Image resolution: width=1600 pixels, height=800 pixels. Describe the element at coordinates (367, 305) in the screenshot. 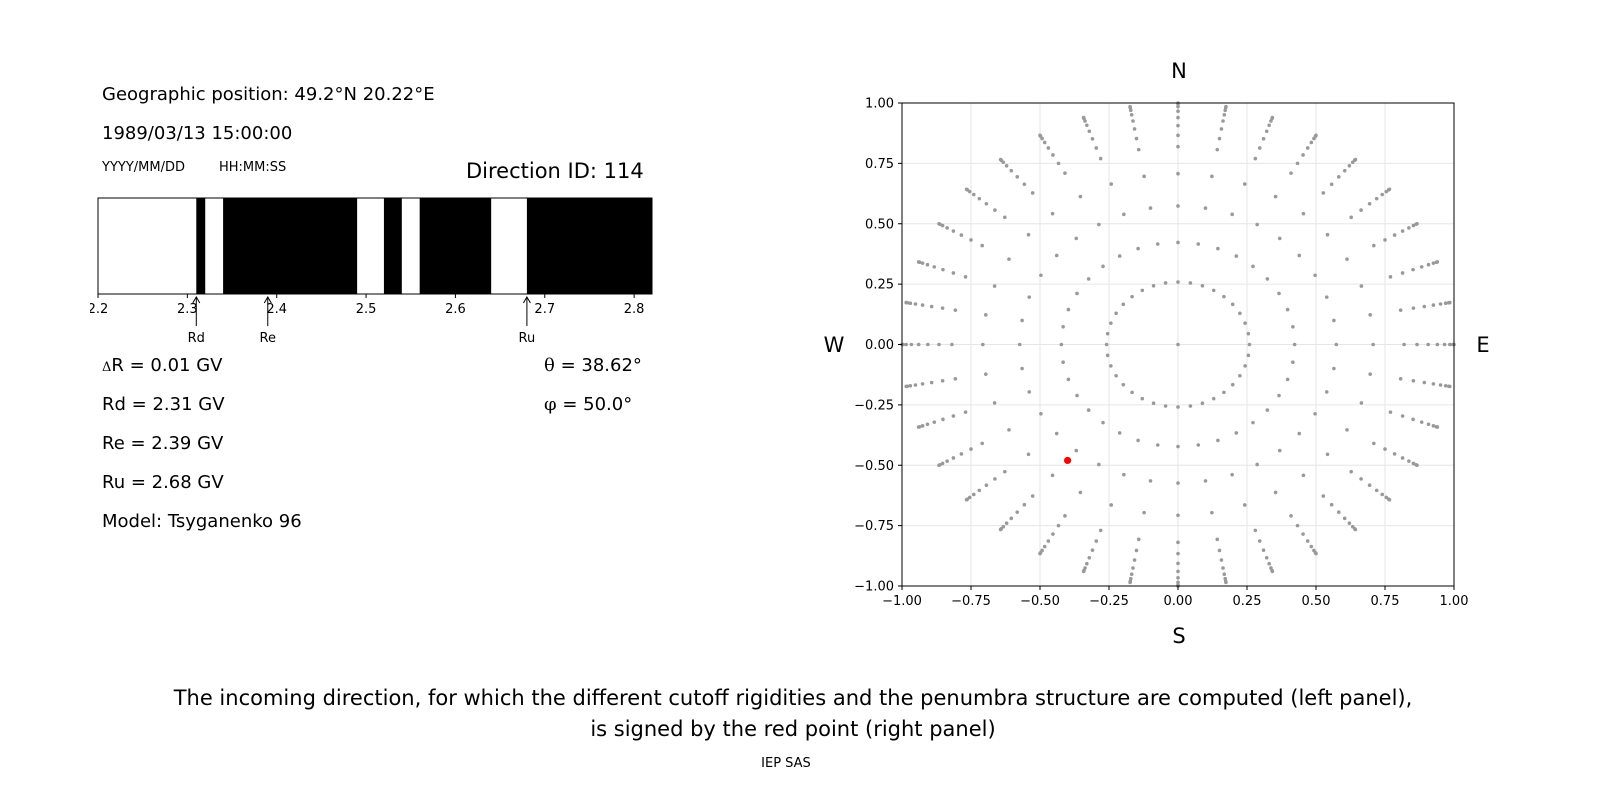

I see `rigidity-axis: 2.2 2.3 2.4 2.5 2.6 2.7 2.8` at that location.